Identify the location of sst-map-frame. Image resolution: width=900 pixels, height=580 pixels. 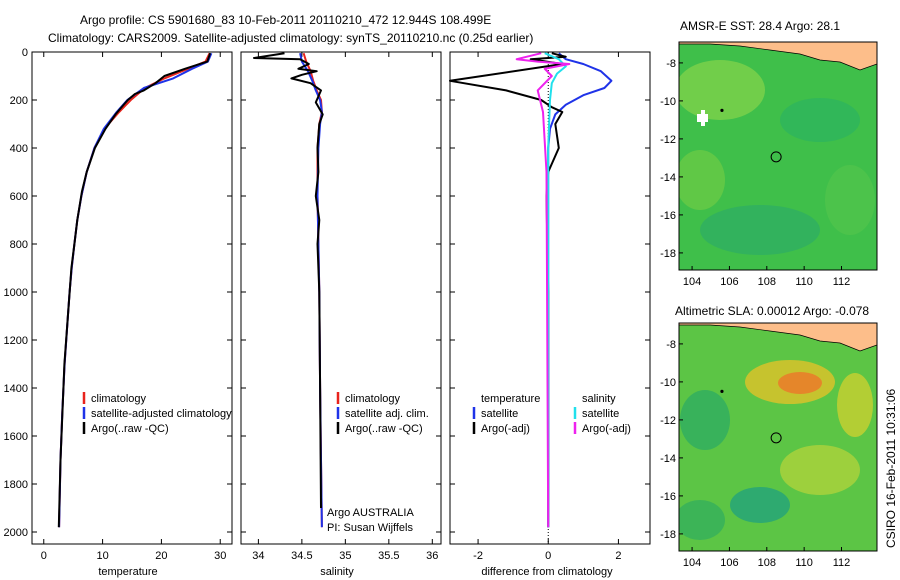
(778, 156).